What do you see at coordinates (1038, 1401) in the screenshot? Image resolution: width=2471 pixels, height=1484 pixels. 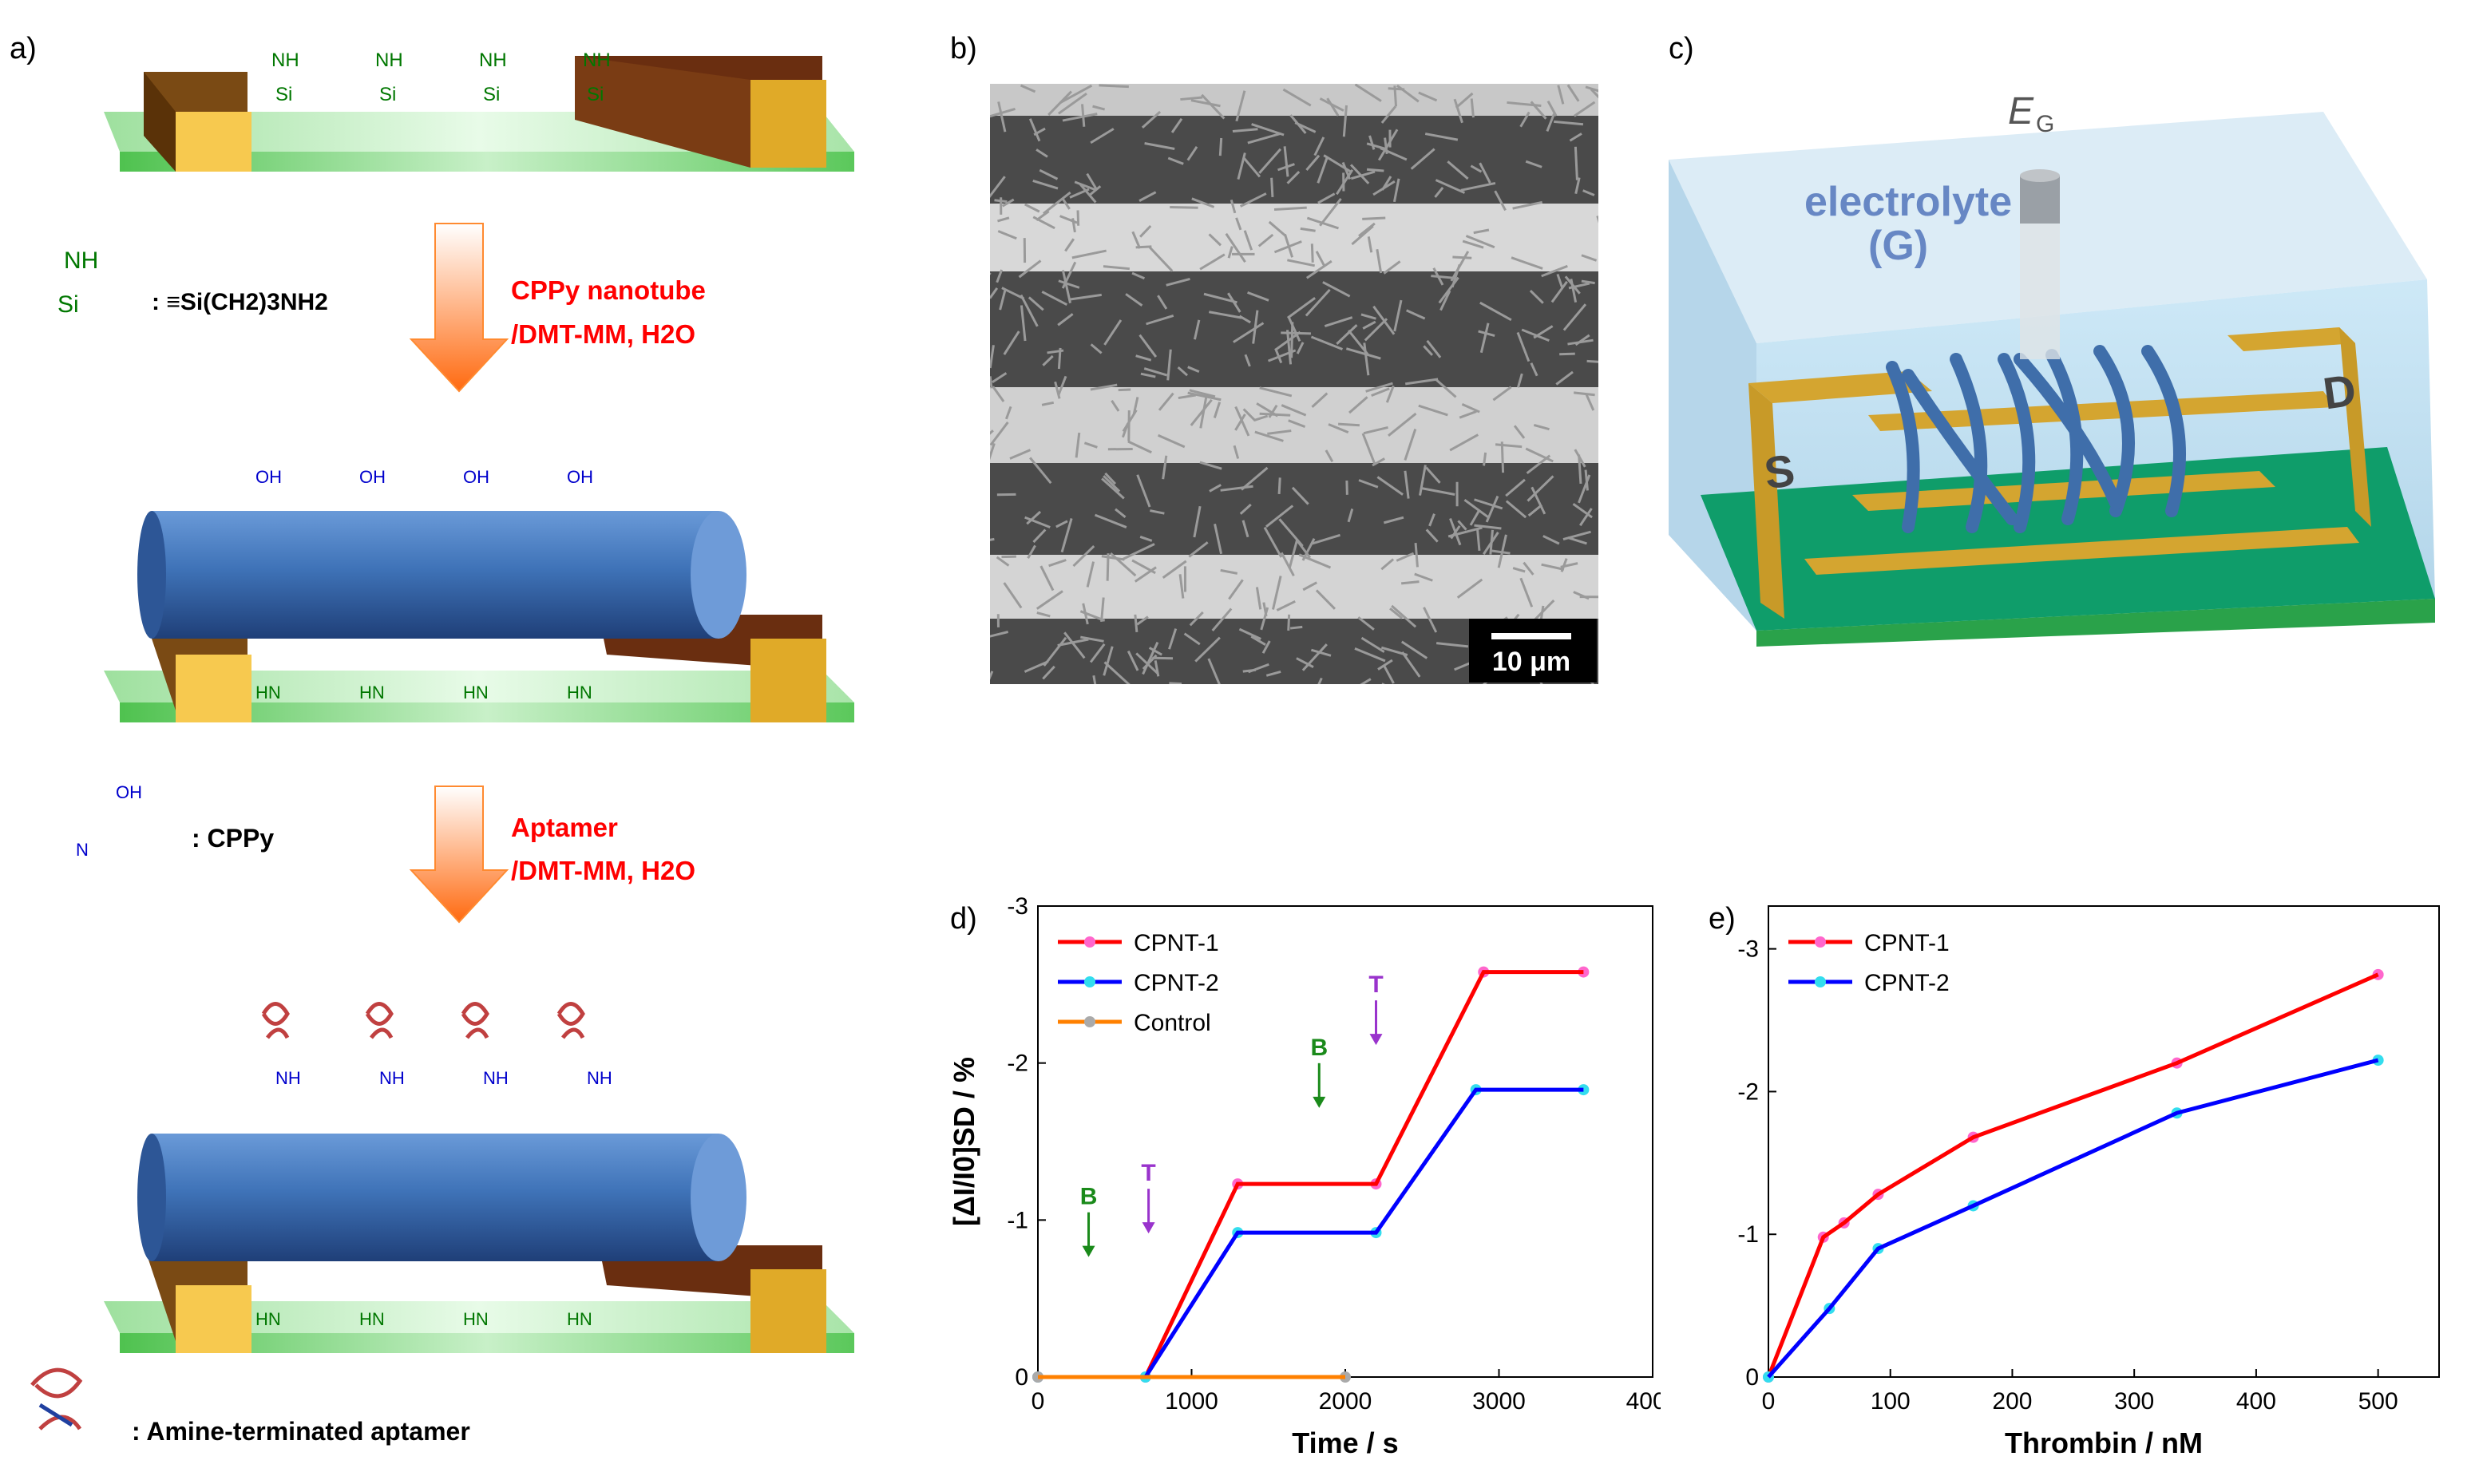 I see `x-tick-label: 0` at bounding box center [1038, 1401].